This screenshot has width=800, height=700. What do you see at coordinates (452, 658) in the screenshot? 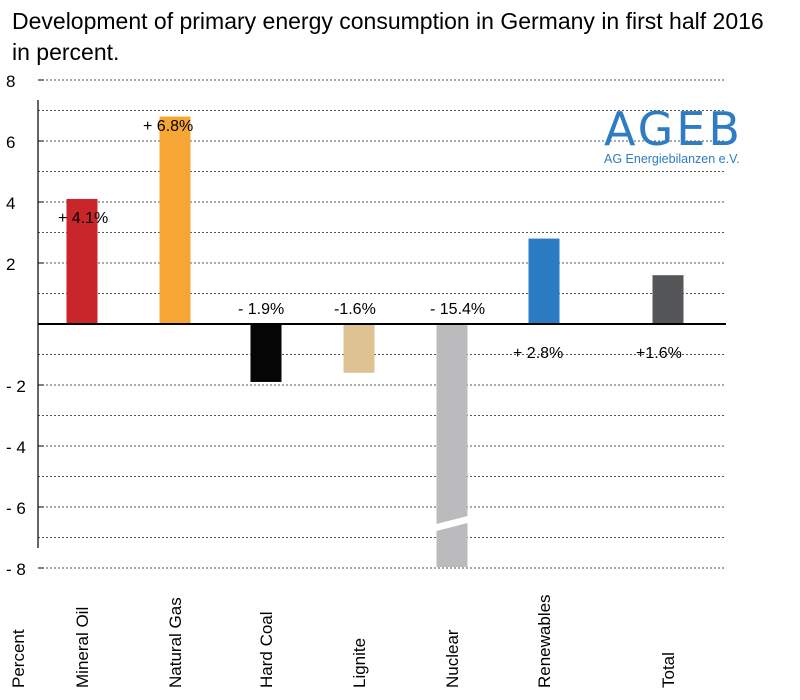
I see `category-label: Nuclear` at bounding box center [452, 658].